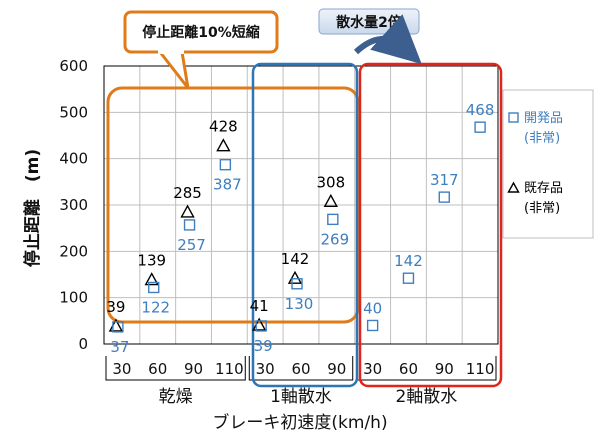  I want to click on x-axis: 30 60 90 110 30 60 90 30 60 90 110, so click(303, 369).